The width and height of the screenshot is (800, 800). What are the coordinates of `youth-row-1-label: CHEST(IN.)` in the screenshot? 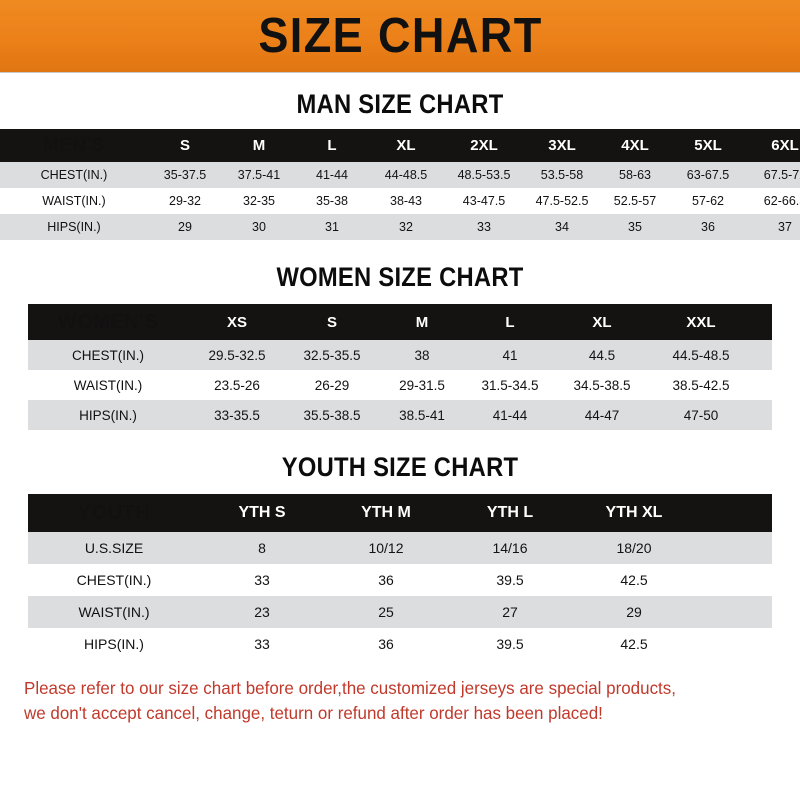 It's located at (114, 580).